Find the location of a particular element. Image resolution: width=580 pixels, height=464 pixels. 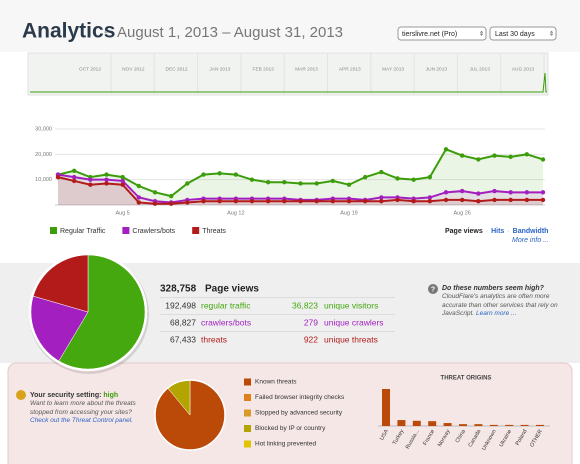

legend-label: Failed browser integrity checks is located at coordinates (300, 397).